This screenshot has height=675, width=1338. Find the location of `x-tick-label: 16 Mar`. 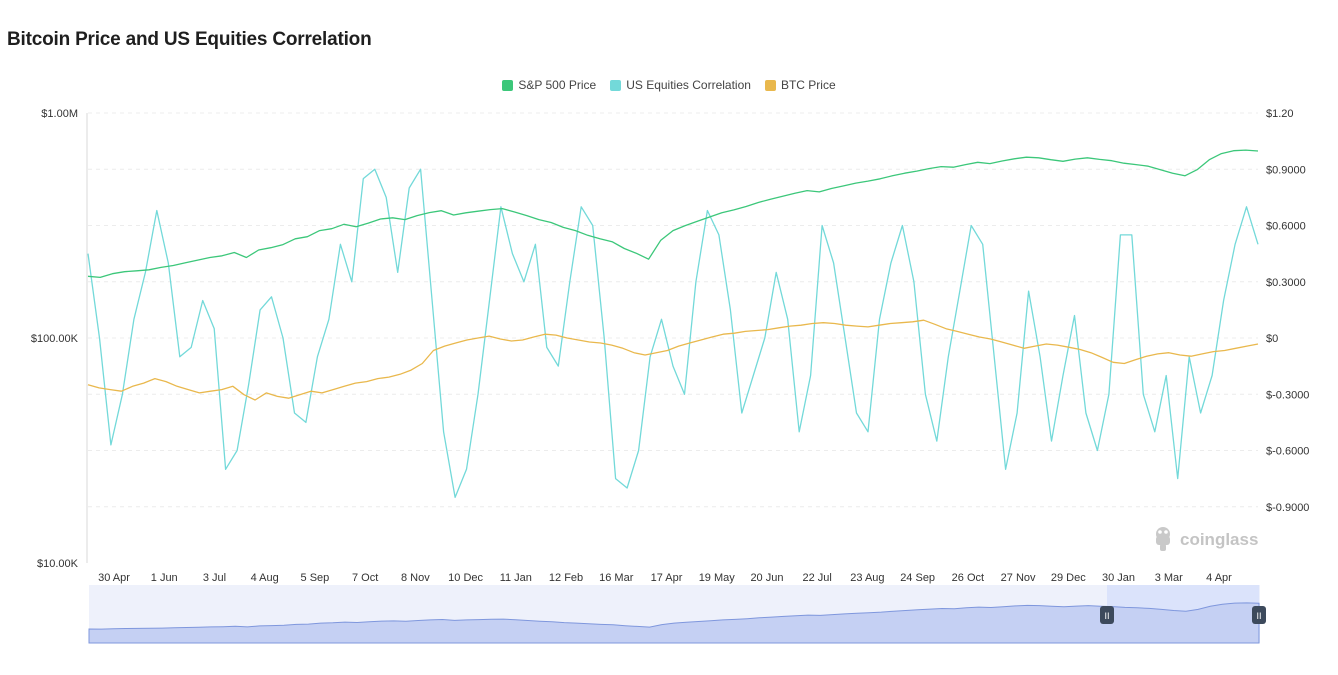

x-tick-label: 16 Mar is located at coordinates (616, 578).